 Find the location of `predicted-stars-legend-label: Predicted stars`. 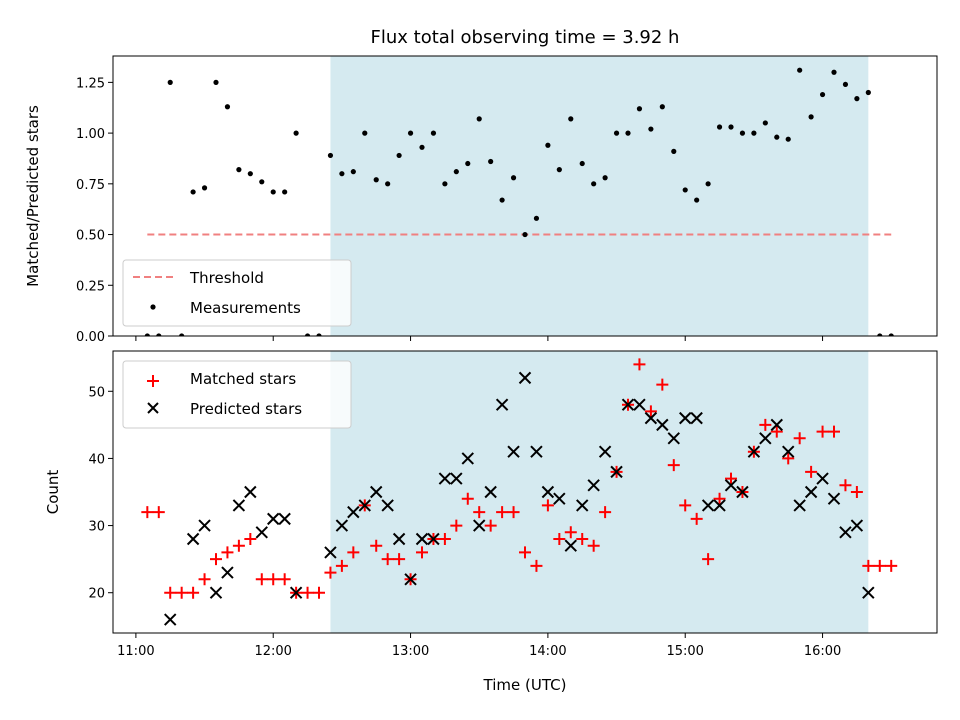

predicted-stars-legend-label: Predicted stars is located at coordinates (246, 409).